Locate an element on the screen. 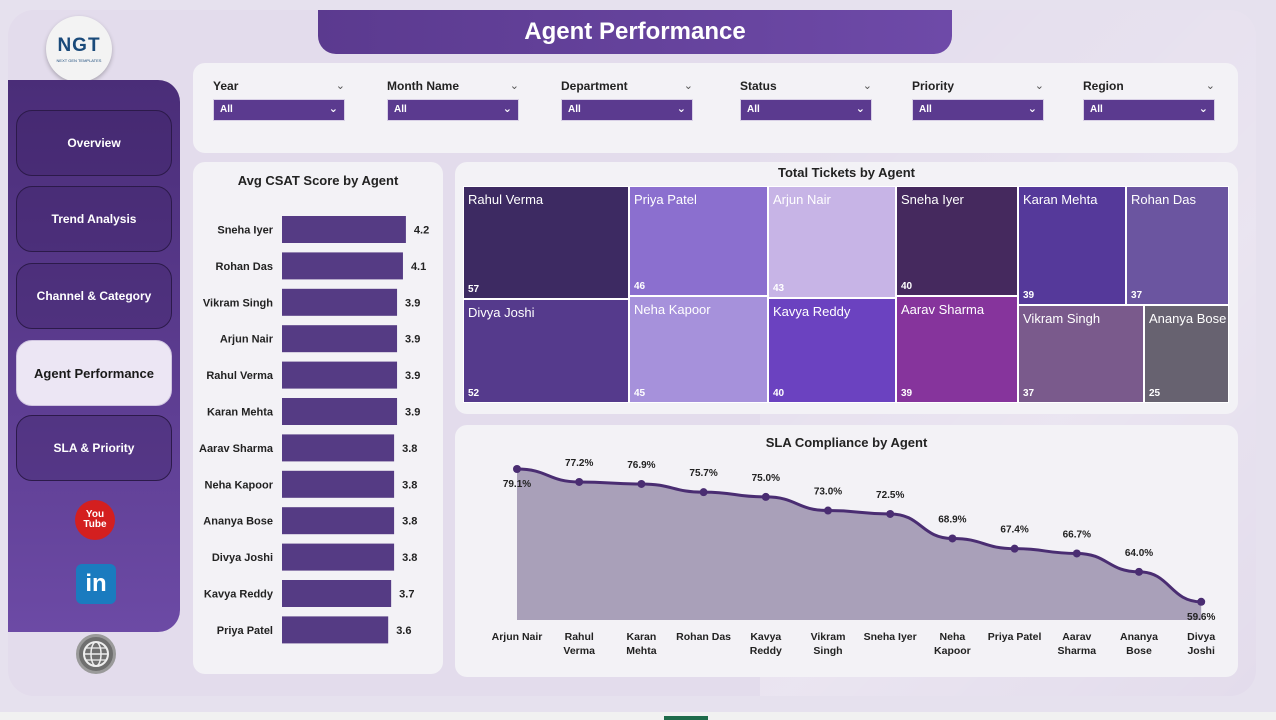 The width and height of the screenshot is (1276, 720). filter-month: Month Name ⌄ All ⌄ is located at coordinates (453, 100).